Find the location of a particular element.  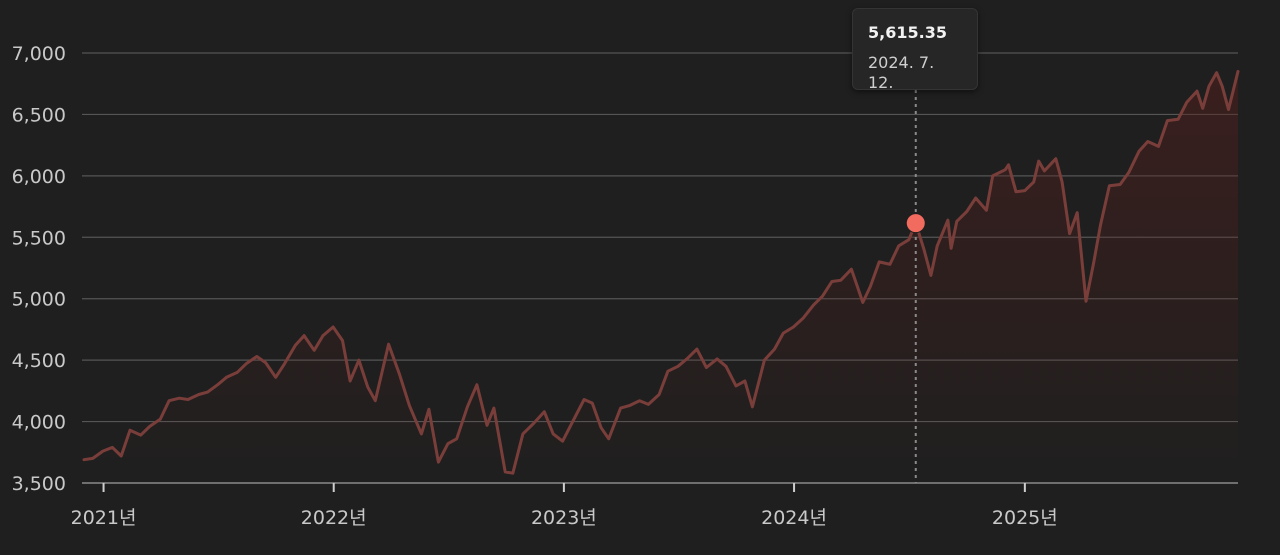

y-axis-labels: 7,000 6,500 6,000 5,500 5,000 4,500 4,000 3,500 is located at coordinates (39, 269).